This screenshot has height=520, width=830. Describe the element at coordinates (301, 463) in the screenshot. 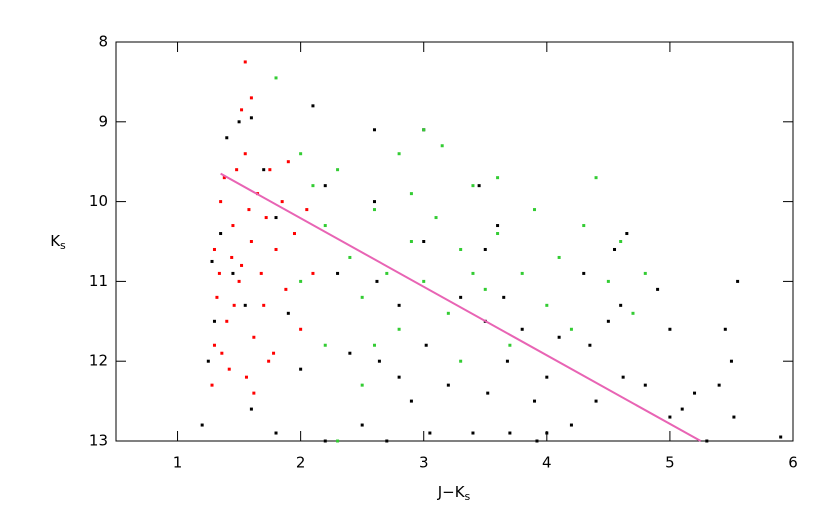

I see `x-tick-label: 2` at that location.